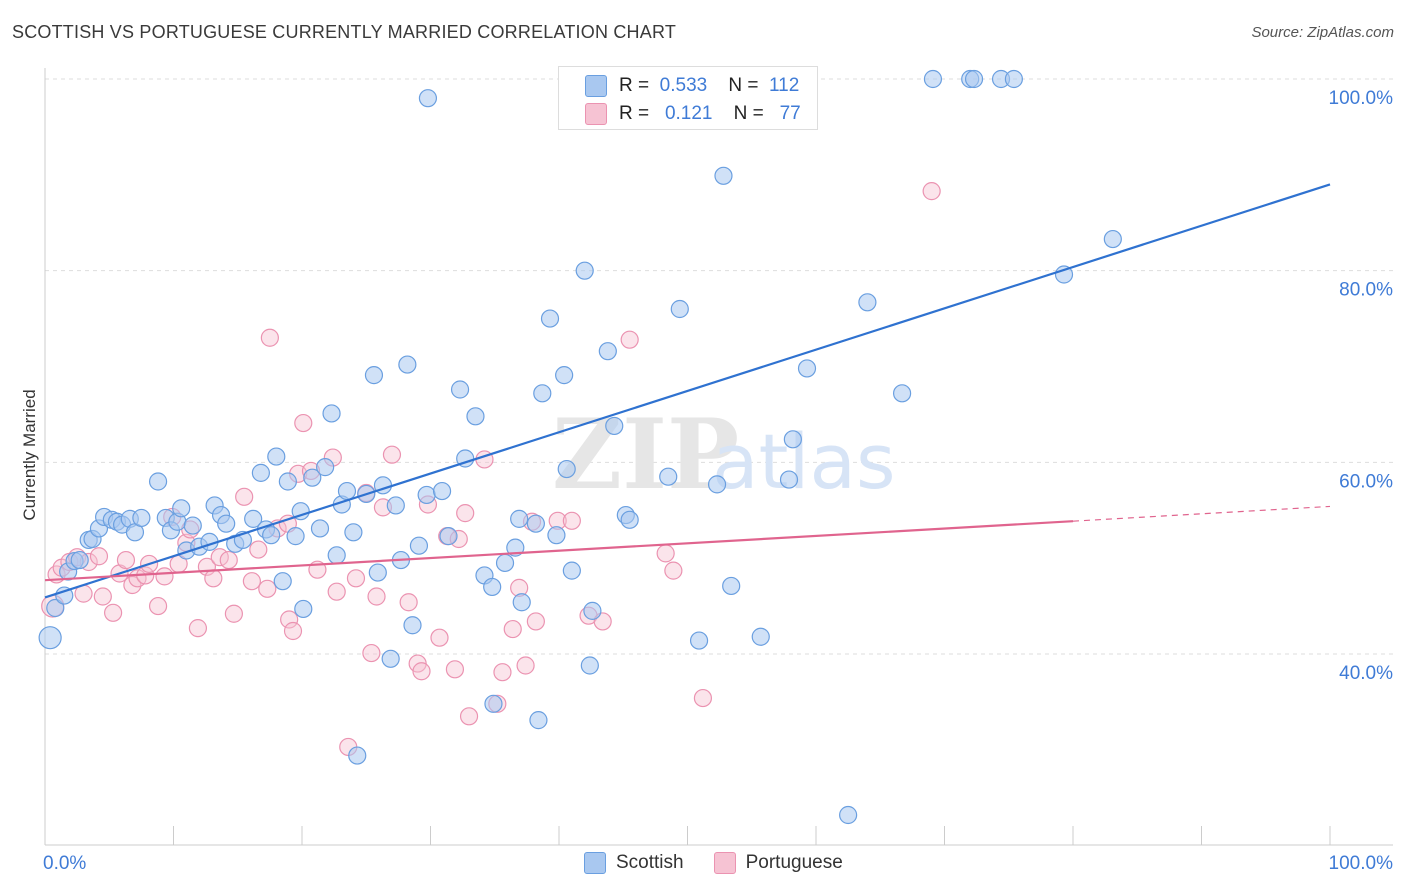  What do you see at coordinates (804, 461) in the screenshot?
I see `watermark-atlas: atlas` at bounding box center [804, 461].